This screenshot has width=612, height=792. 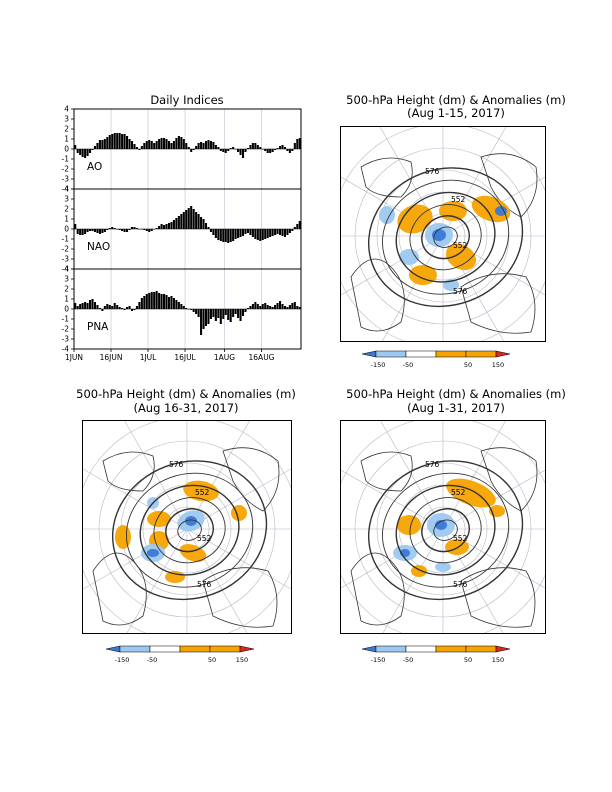 What do you see at coordinates (66, 229) in the screenshot?
I see `y-tick-label: 0` at bounding box center [66, 229].